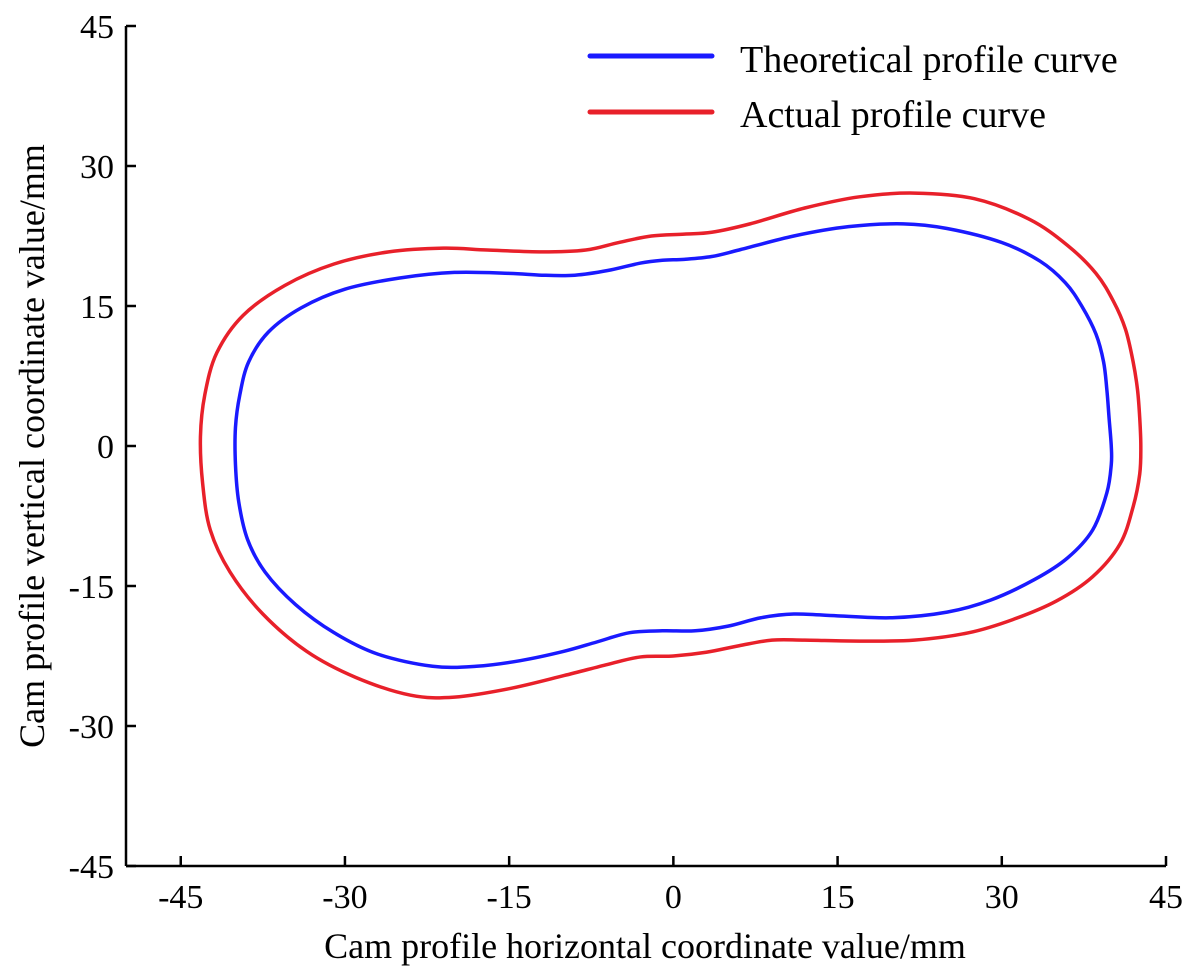 The height and width of the screenshot is (979, 1200). Describe the element at coordinates (91, 587) in the screenshot. I see `y-tick-label: -15` at that location.